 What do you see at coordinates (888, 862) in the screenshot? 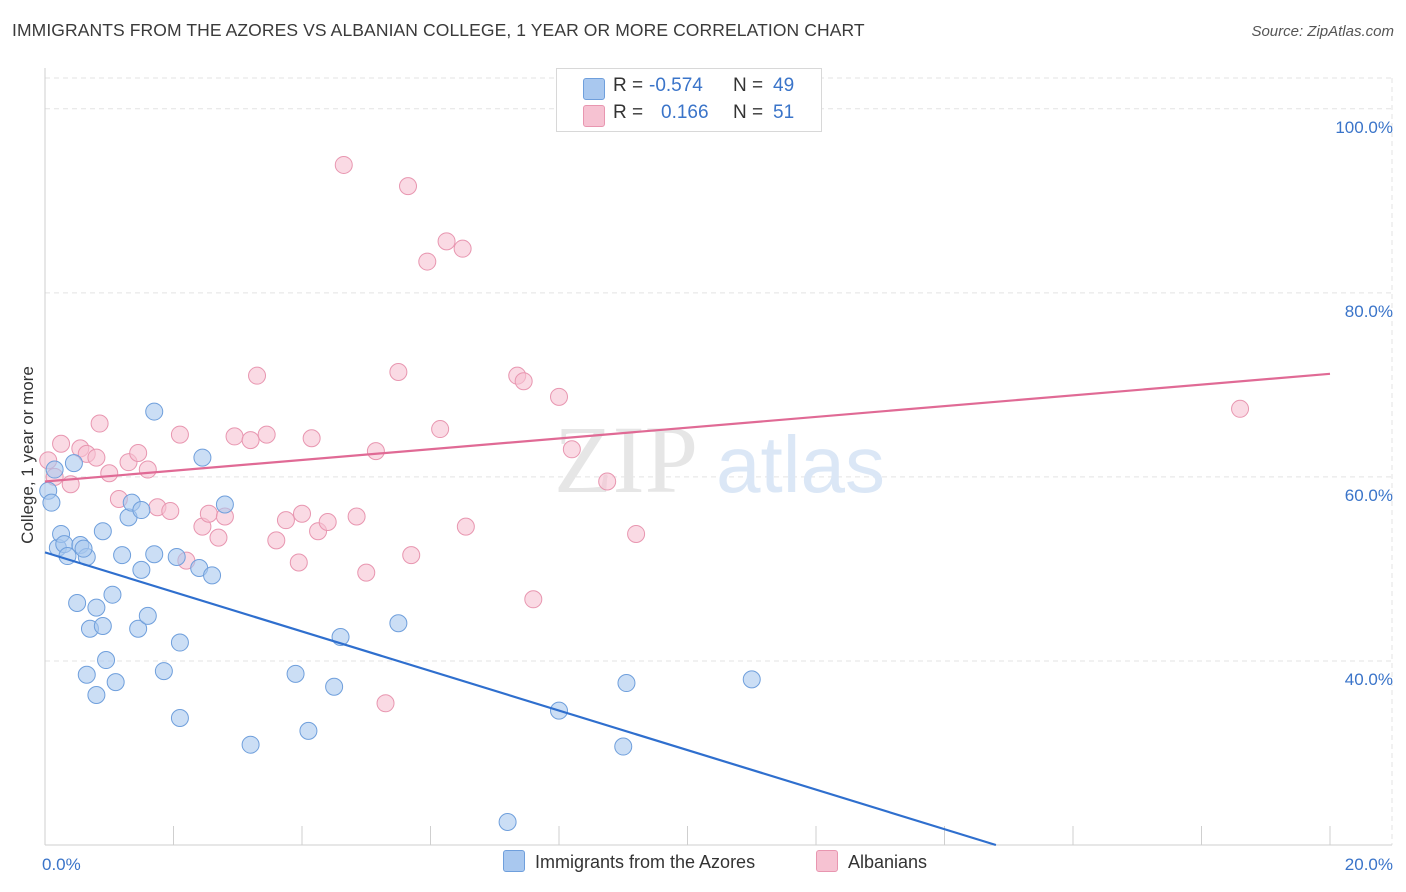
I see `bottom-legend-label-albanians: Albanians` at bounding box center [888, 862].